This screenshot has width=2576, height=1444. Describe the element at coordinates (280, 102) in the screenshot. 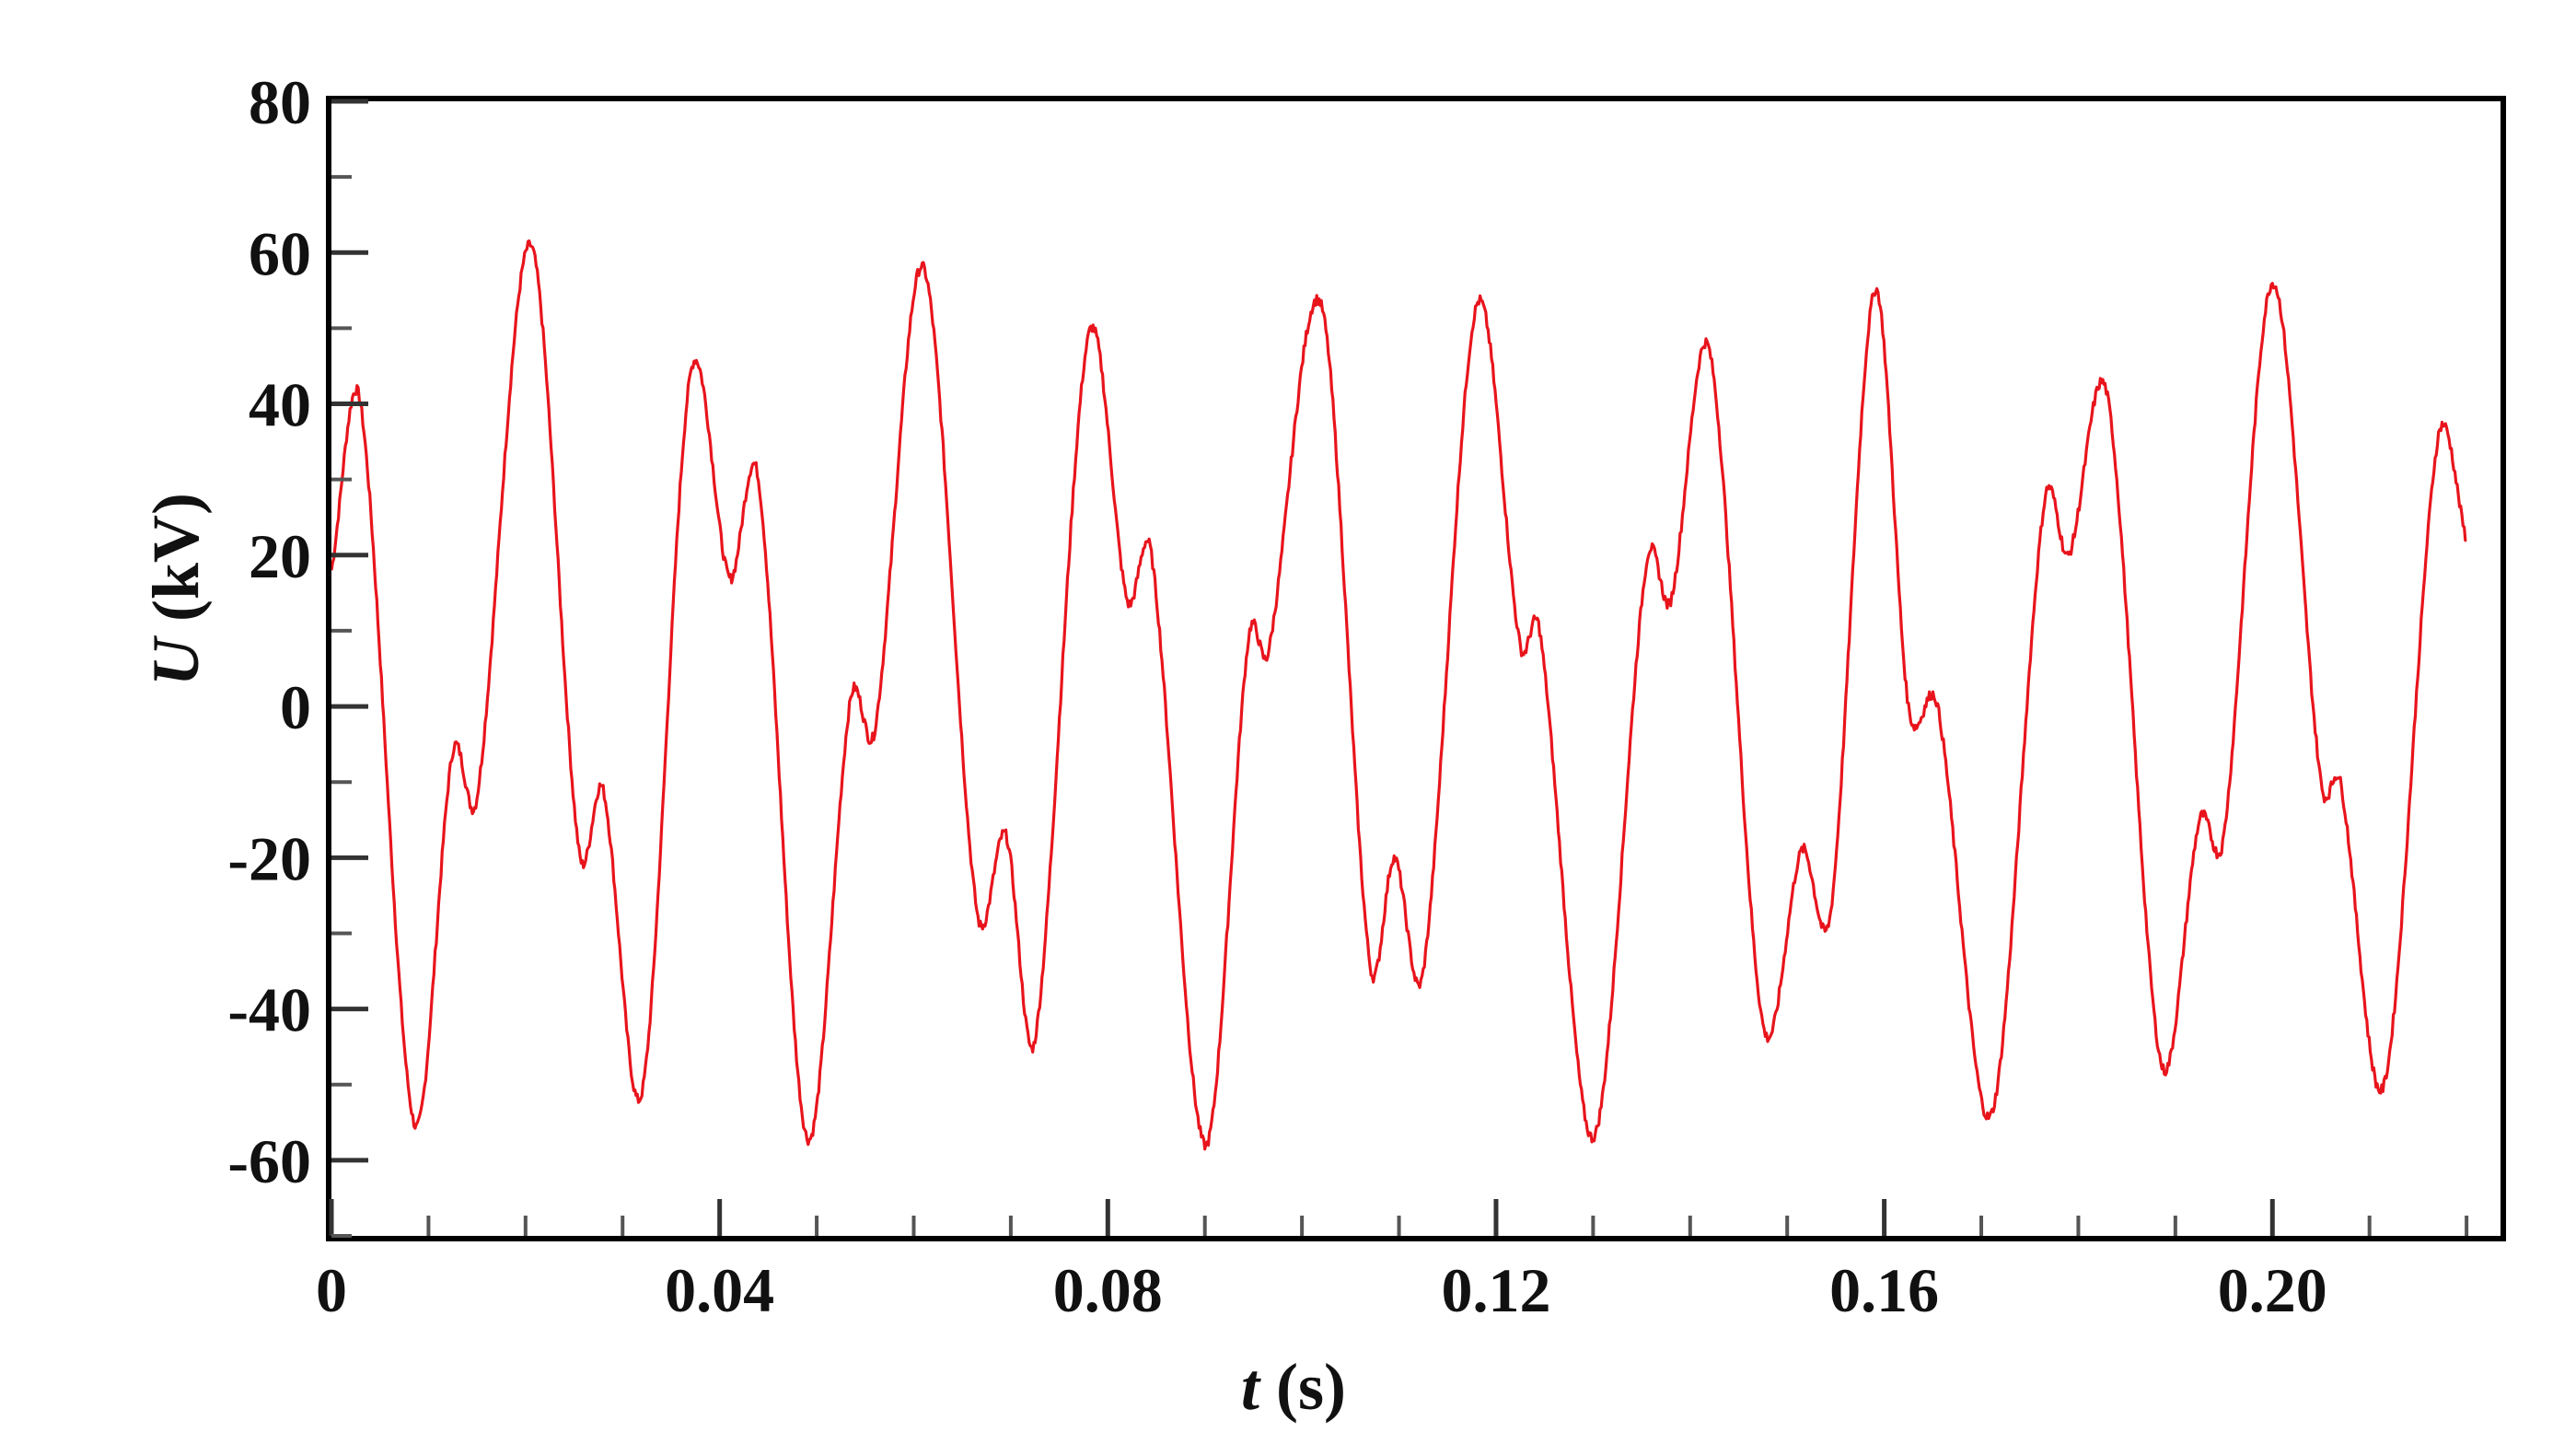

I see `y-tick-label: 80` at that location.